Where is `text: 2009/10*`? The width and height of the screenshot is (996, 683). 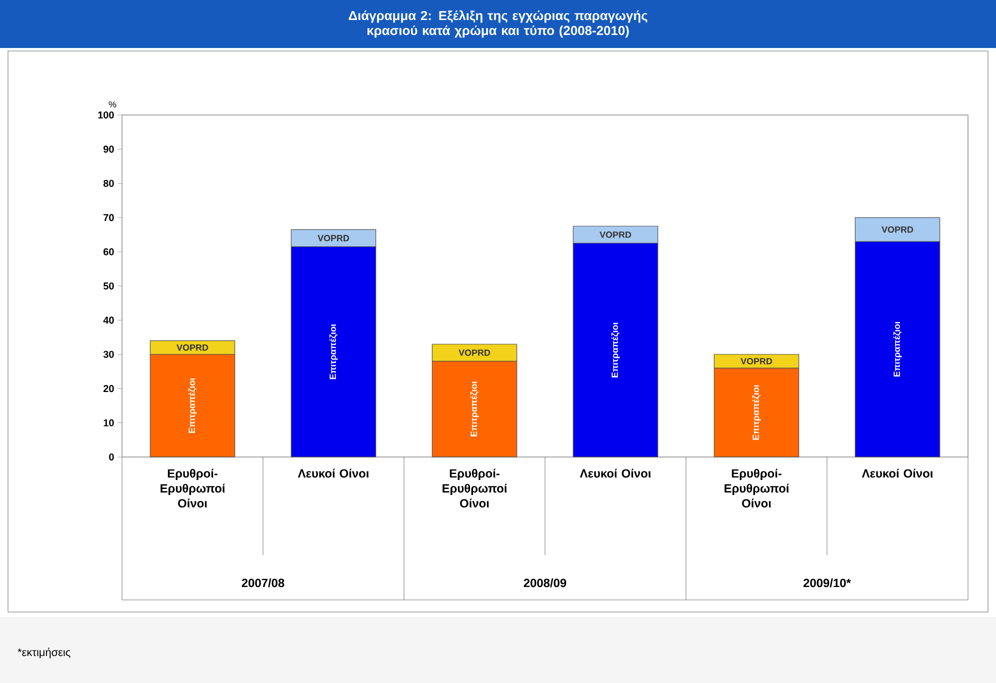
text: 2009/10* is located at coordinates (827, 583).